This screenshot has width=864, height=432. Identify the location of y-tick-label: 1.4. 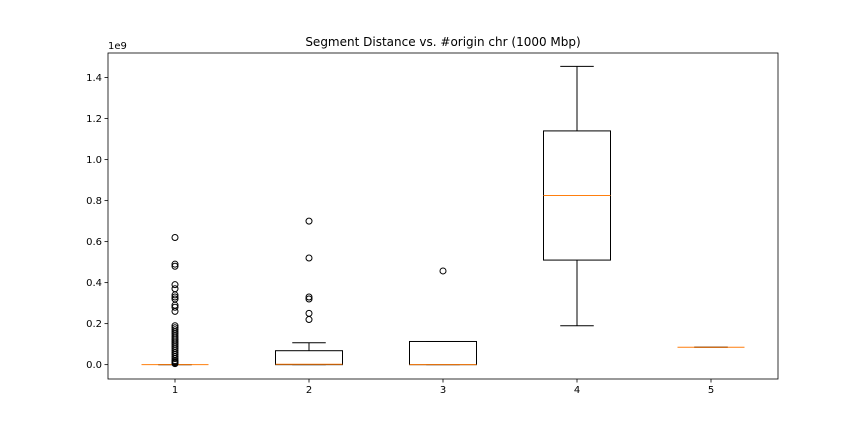
(94, 78).